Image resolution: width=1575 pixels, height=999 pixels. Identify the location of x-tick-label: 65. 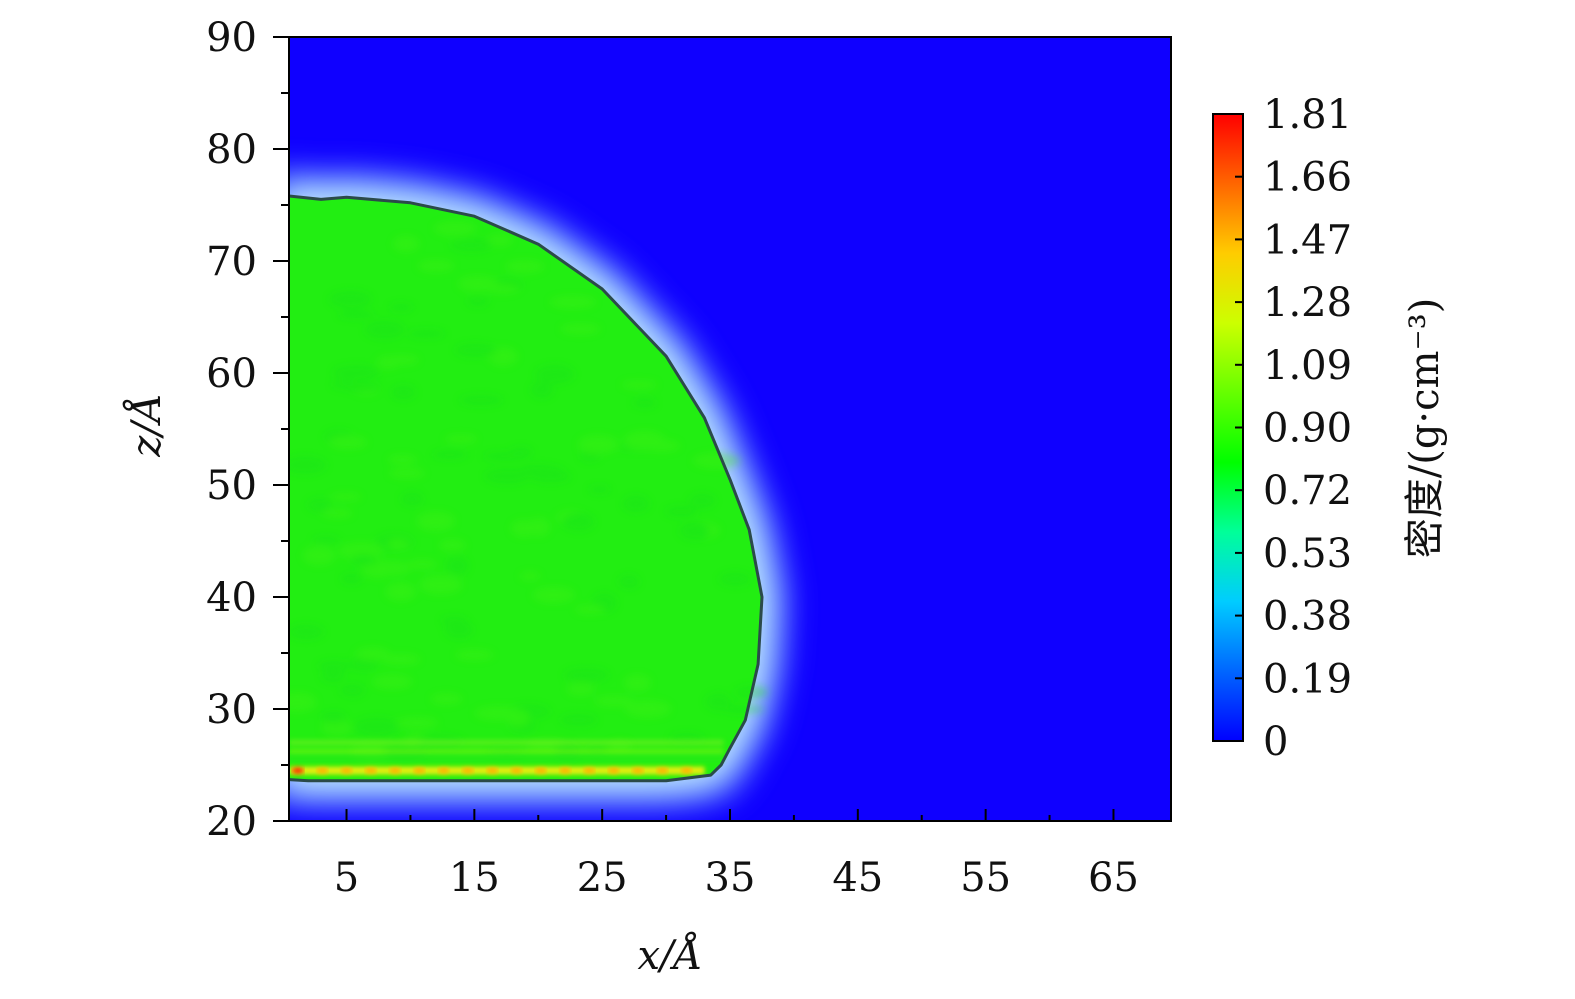
(1113, 878).